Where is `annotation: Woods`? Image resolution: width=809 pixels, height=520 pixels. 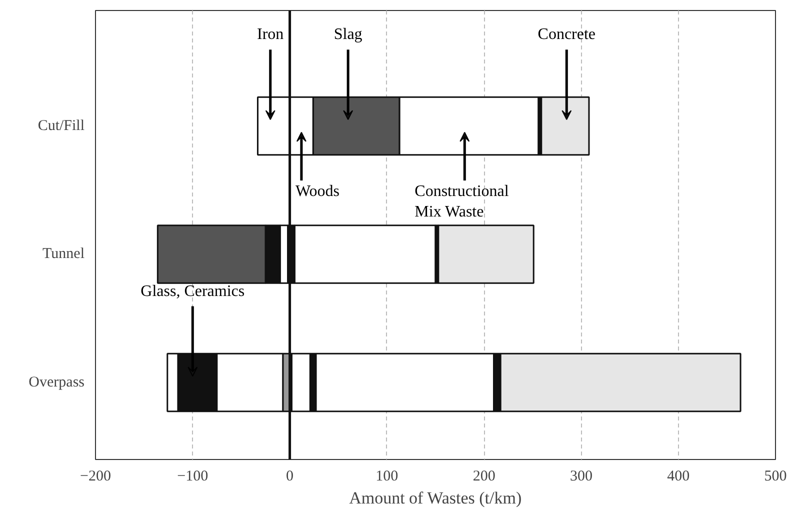
annotation: Woods is located at coordinates (317, 191).